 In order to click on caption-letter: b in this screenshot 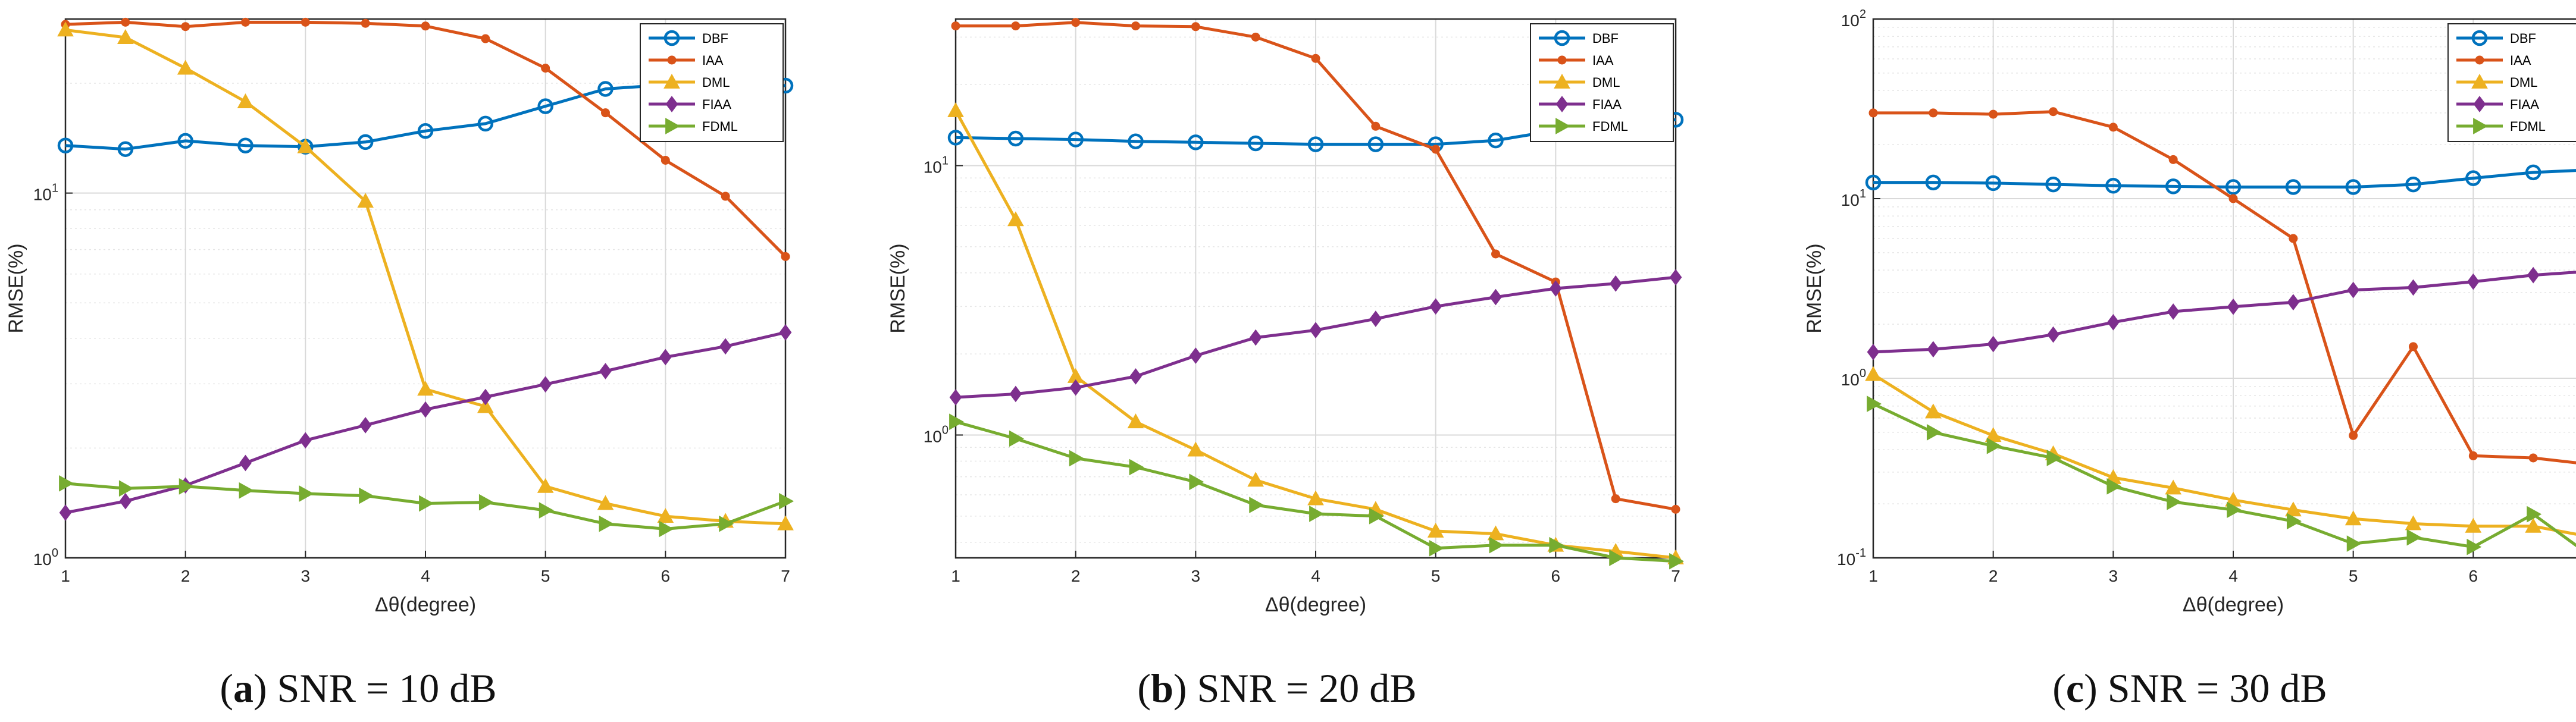, I will do `click(1162, 688)`.